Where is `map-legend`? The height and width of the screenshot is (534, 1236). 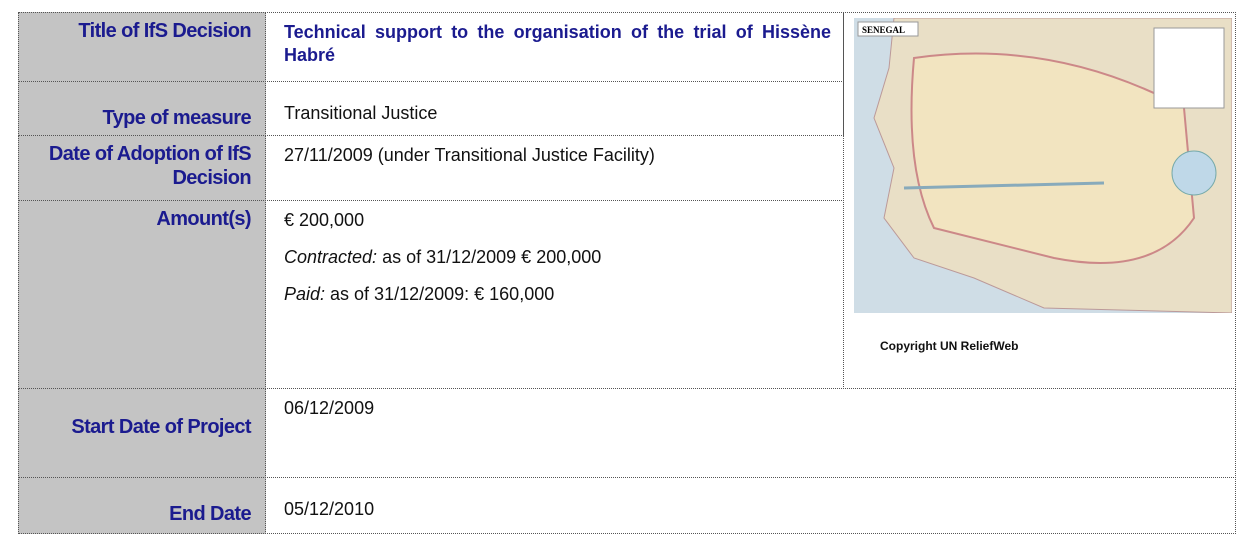 map-legend is located at coordinates (1189, 68).